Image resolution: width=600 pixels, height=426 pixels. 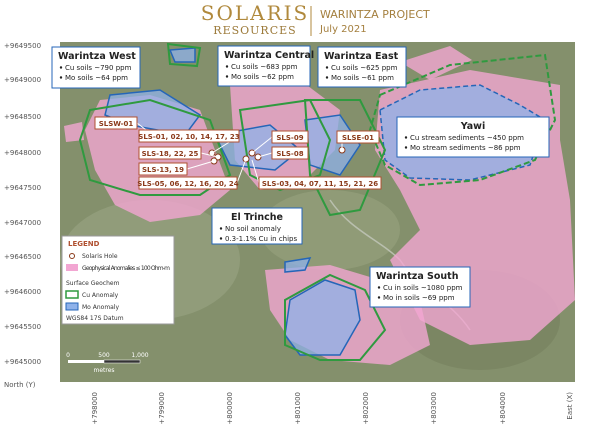 I want to click on hole-label: SLS-01, 02, 10, 14, 17, 23, so click(x=189, y=137).